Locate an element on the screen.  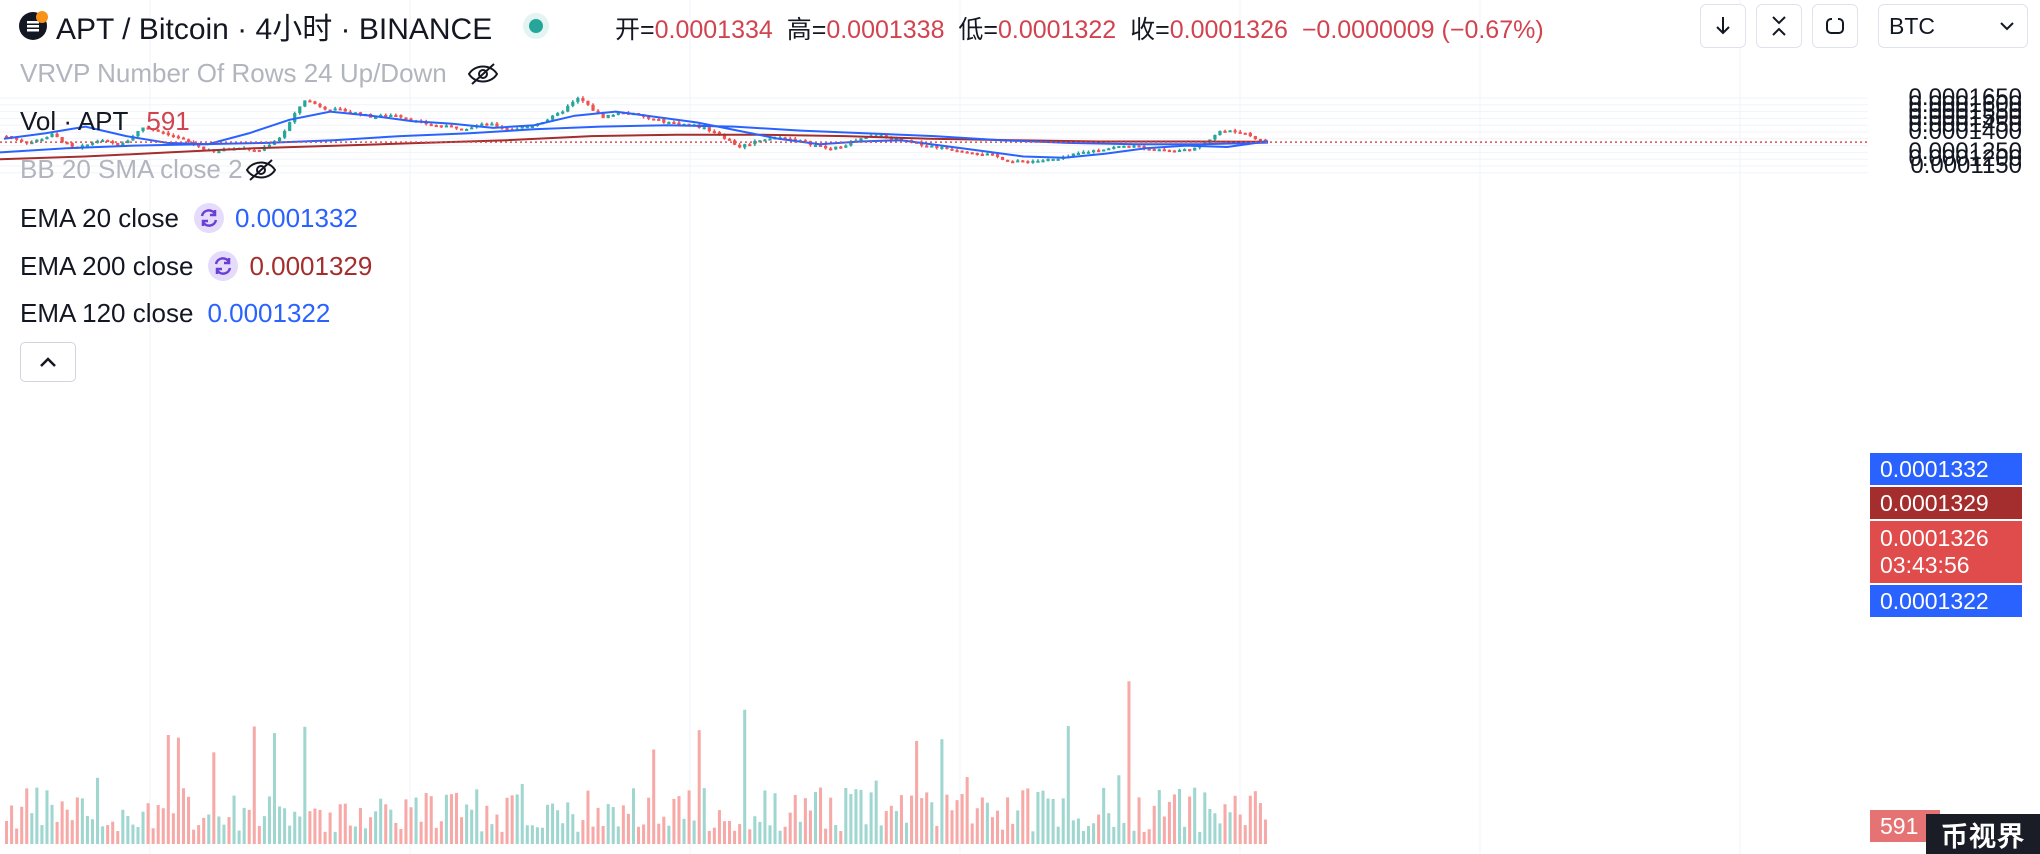
price-axis-label: 0.0001600 is located at coordinates (1965, 104).